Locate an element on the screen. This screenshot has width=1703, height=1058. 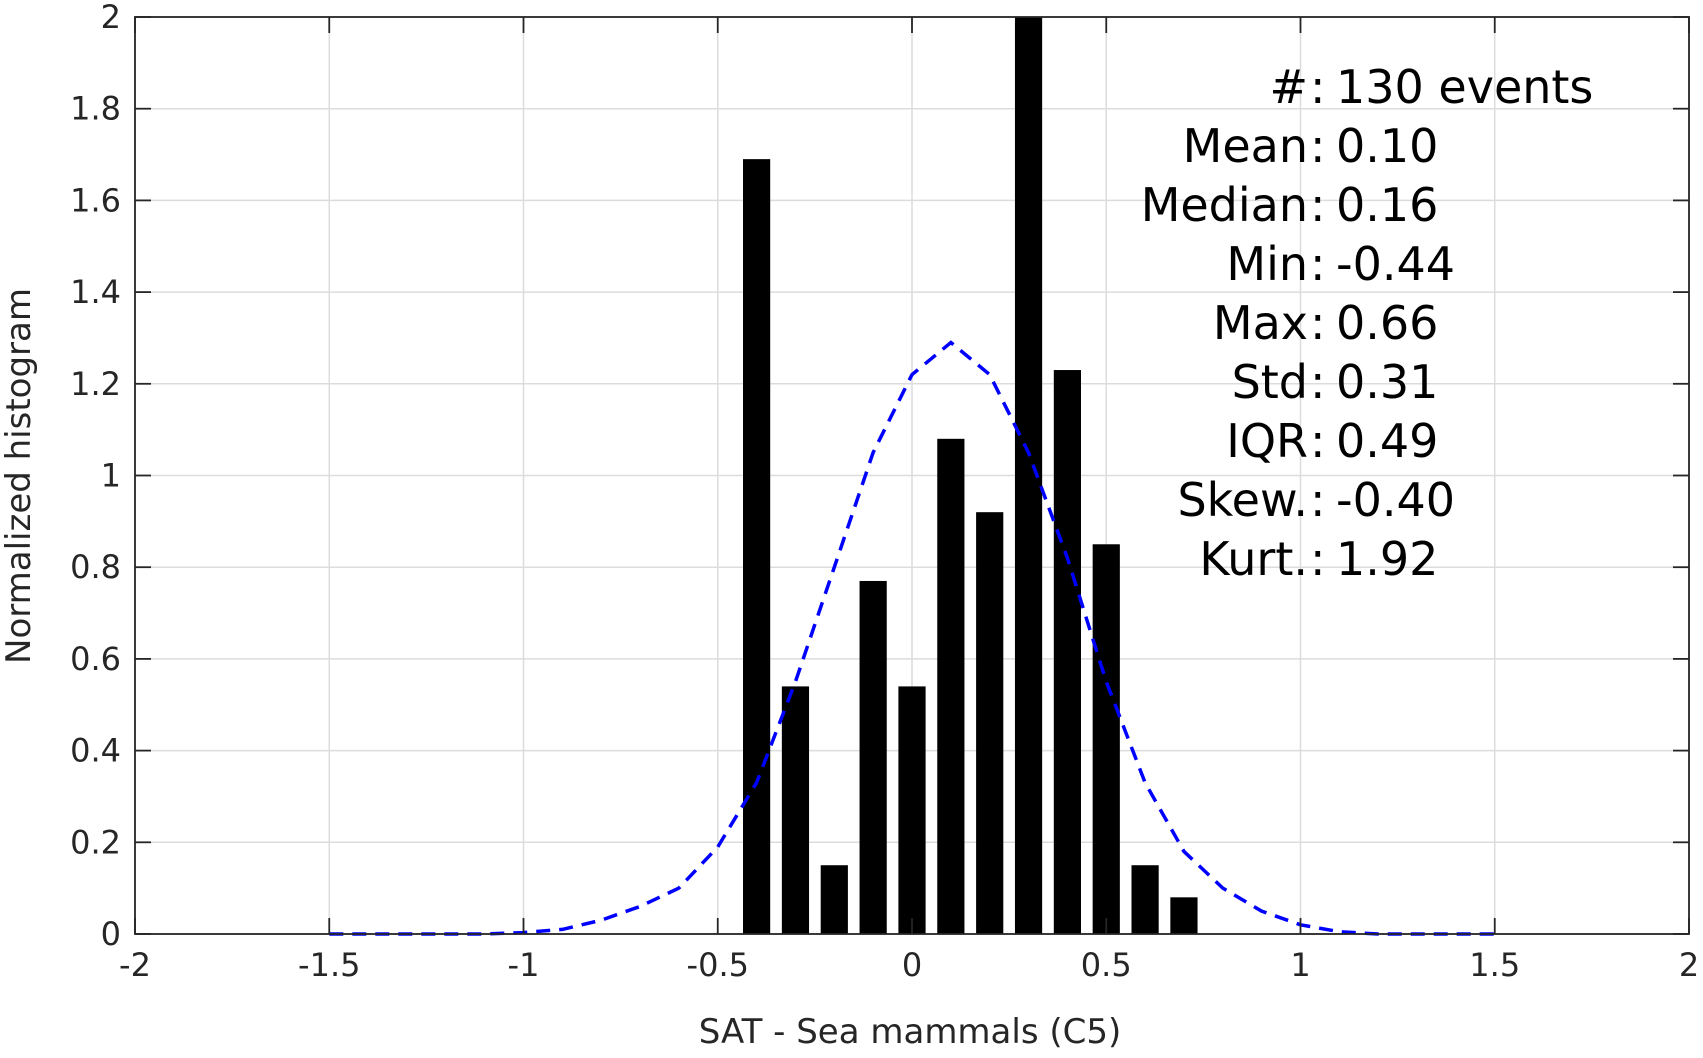
x-tick-label: -1 is located at coordinates (524, 965).